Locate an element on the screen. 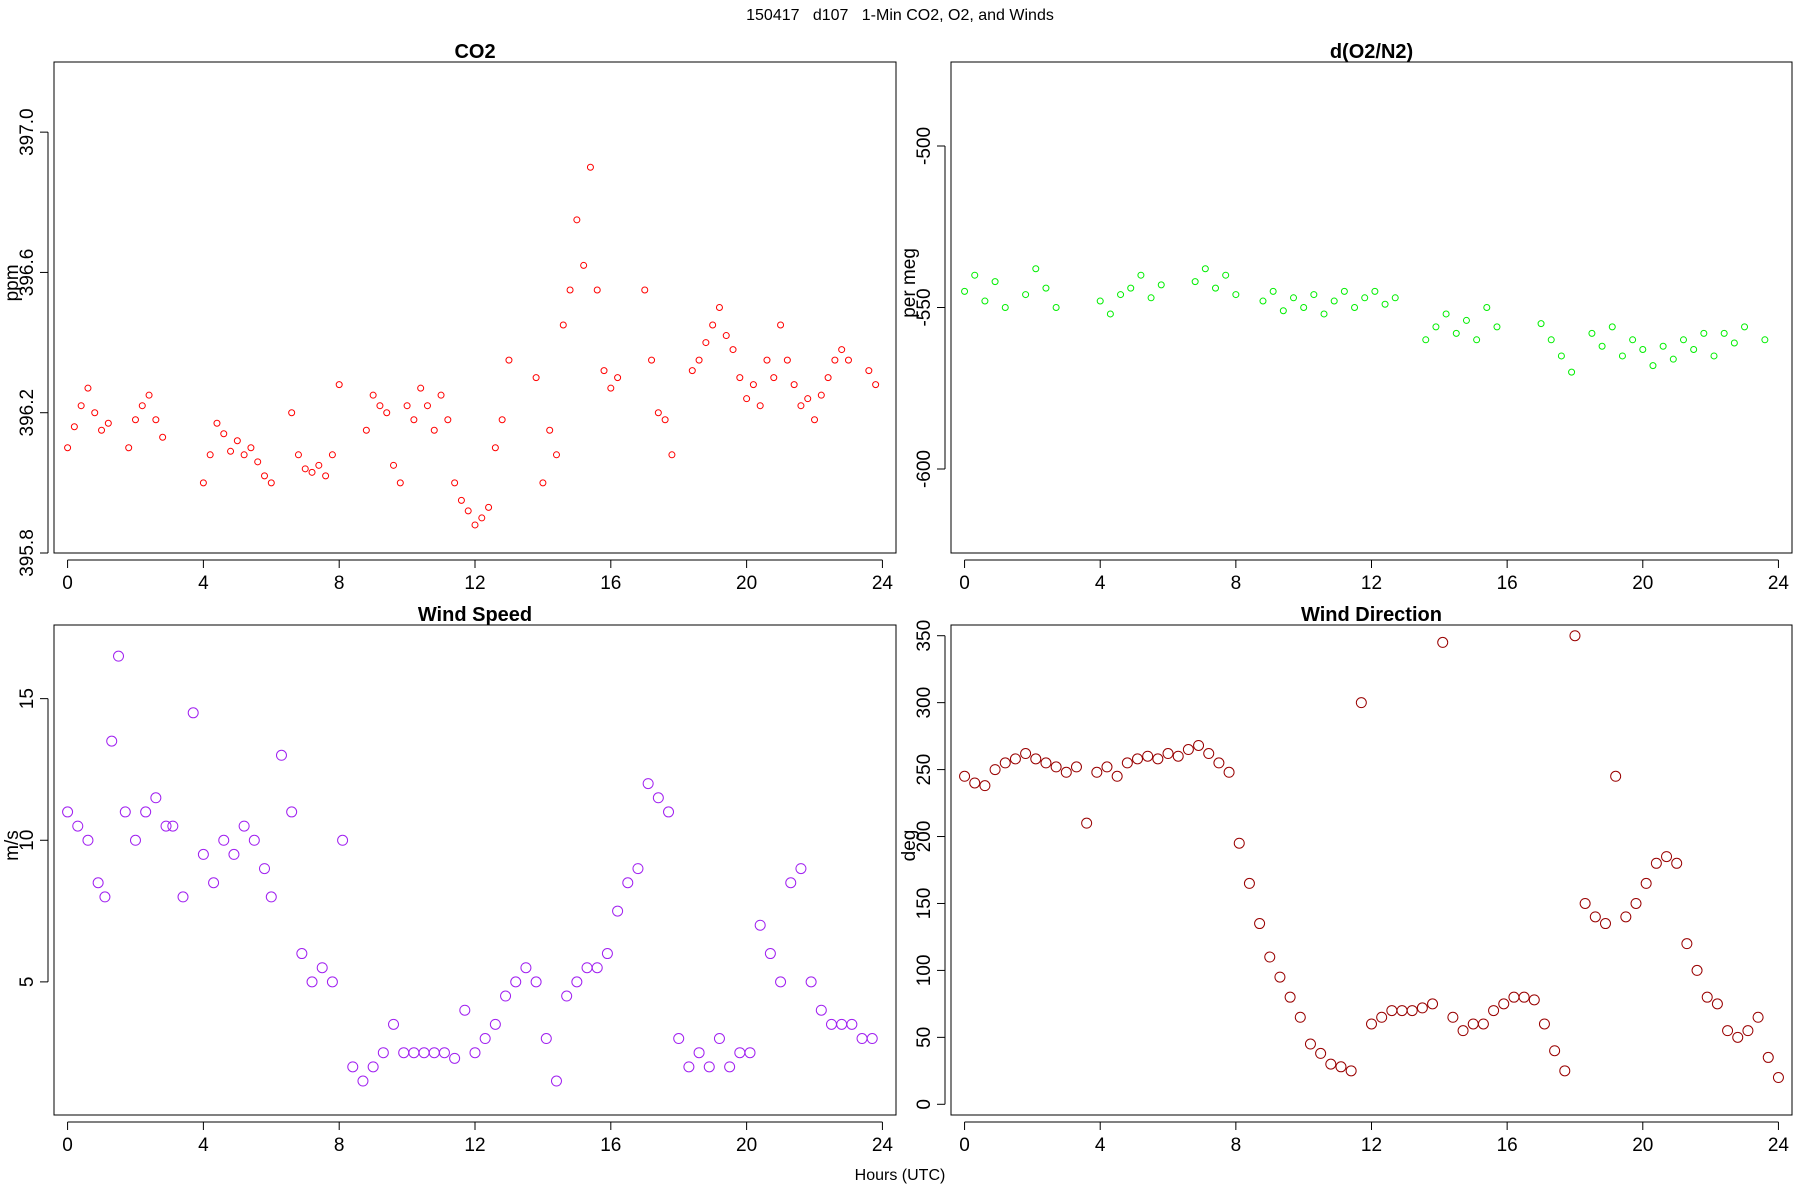 The width and height of the screenshot is (1800, 1200). o2n2-x-tick-label: 0 is located at coordinates (964, 583).